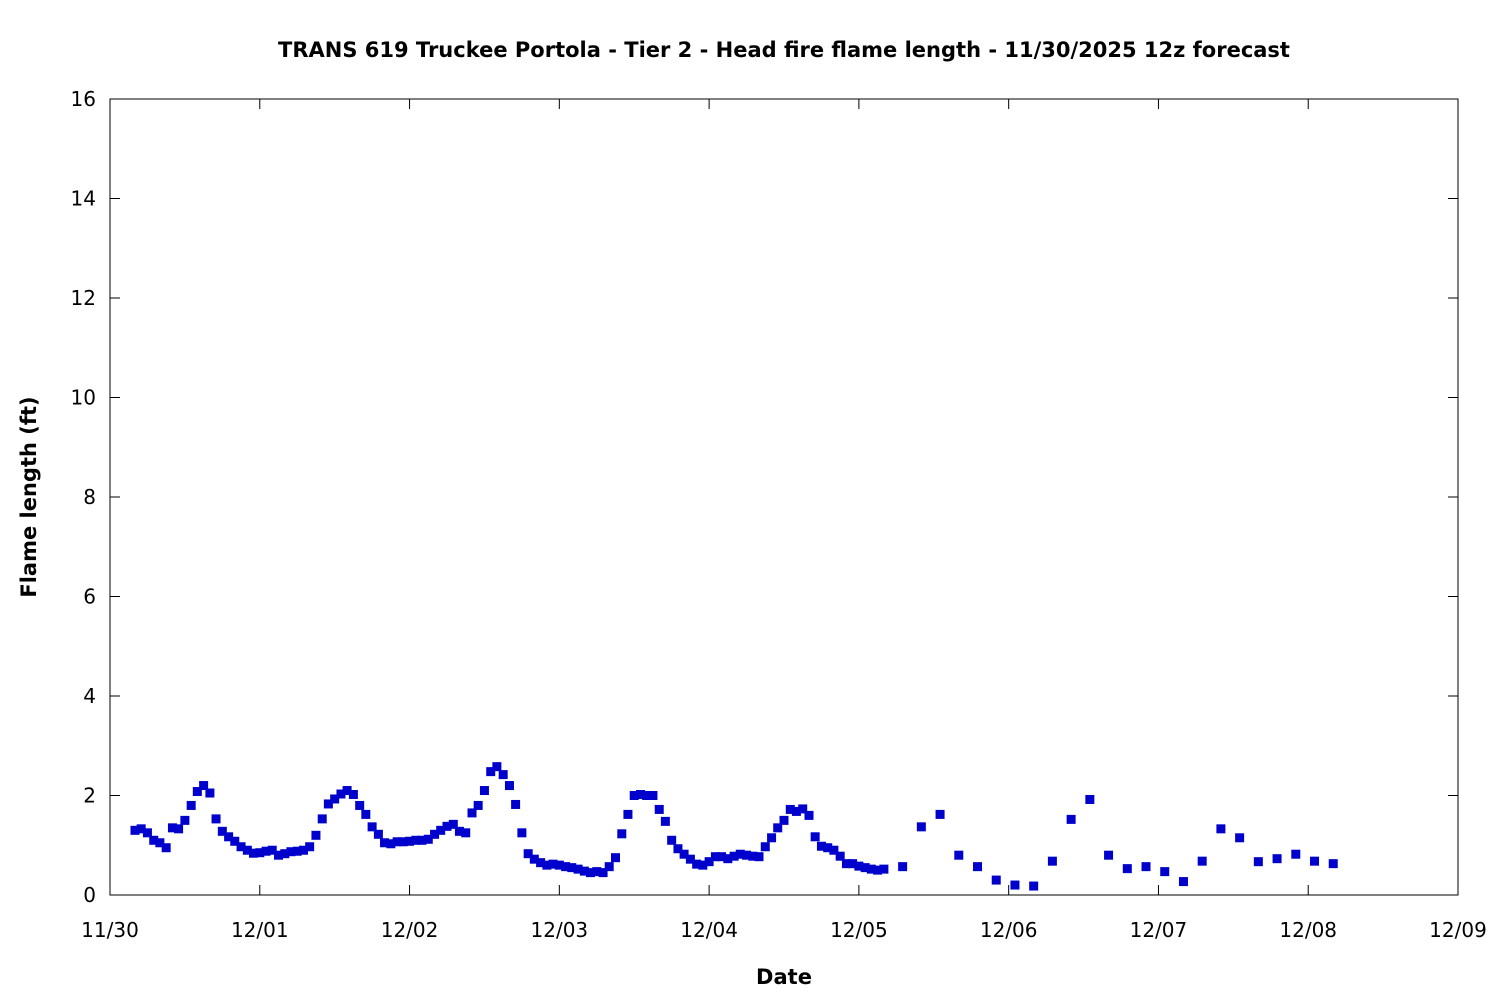 The width and height of the screenshot is (1500, 1000). Describe the element at coordinates (89, 796) in the screenshot. I see `y-tick-label: 2` at that location.